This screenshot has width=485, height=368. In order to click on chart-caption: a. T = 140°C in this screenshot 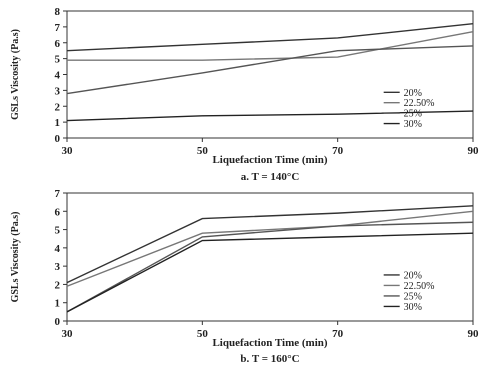, I will do `click(270, 177)`.